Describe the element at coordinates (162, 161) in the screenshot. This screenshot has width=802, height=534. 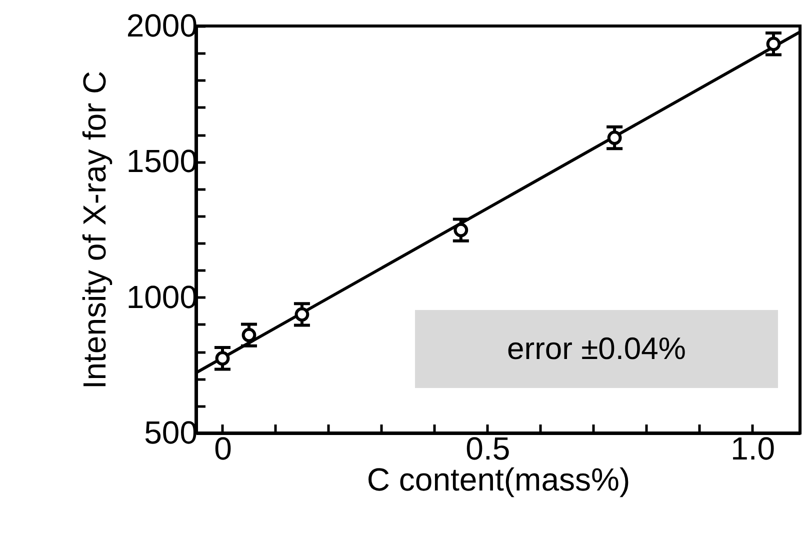
I see `y-tick-label: 1500` at that location.